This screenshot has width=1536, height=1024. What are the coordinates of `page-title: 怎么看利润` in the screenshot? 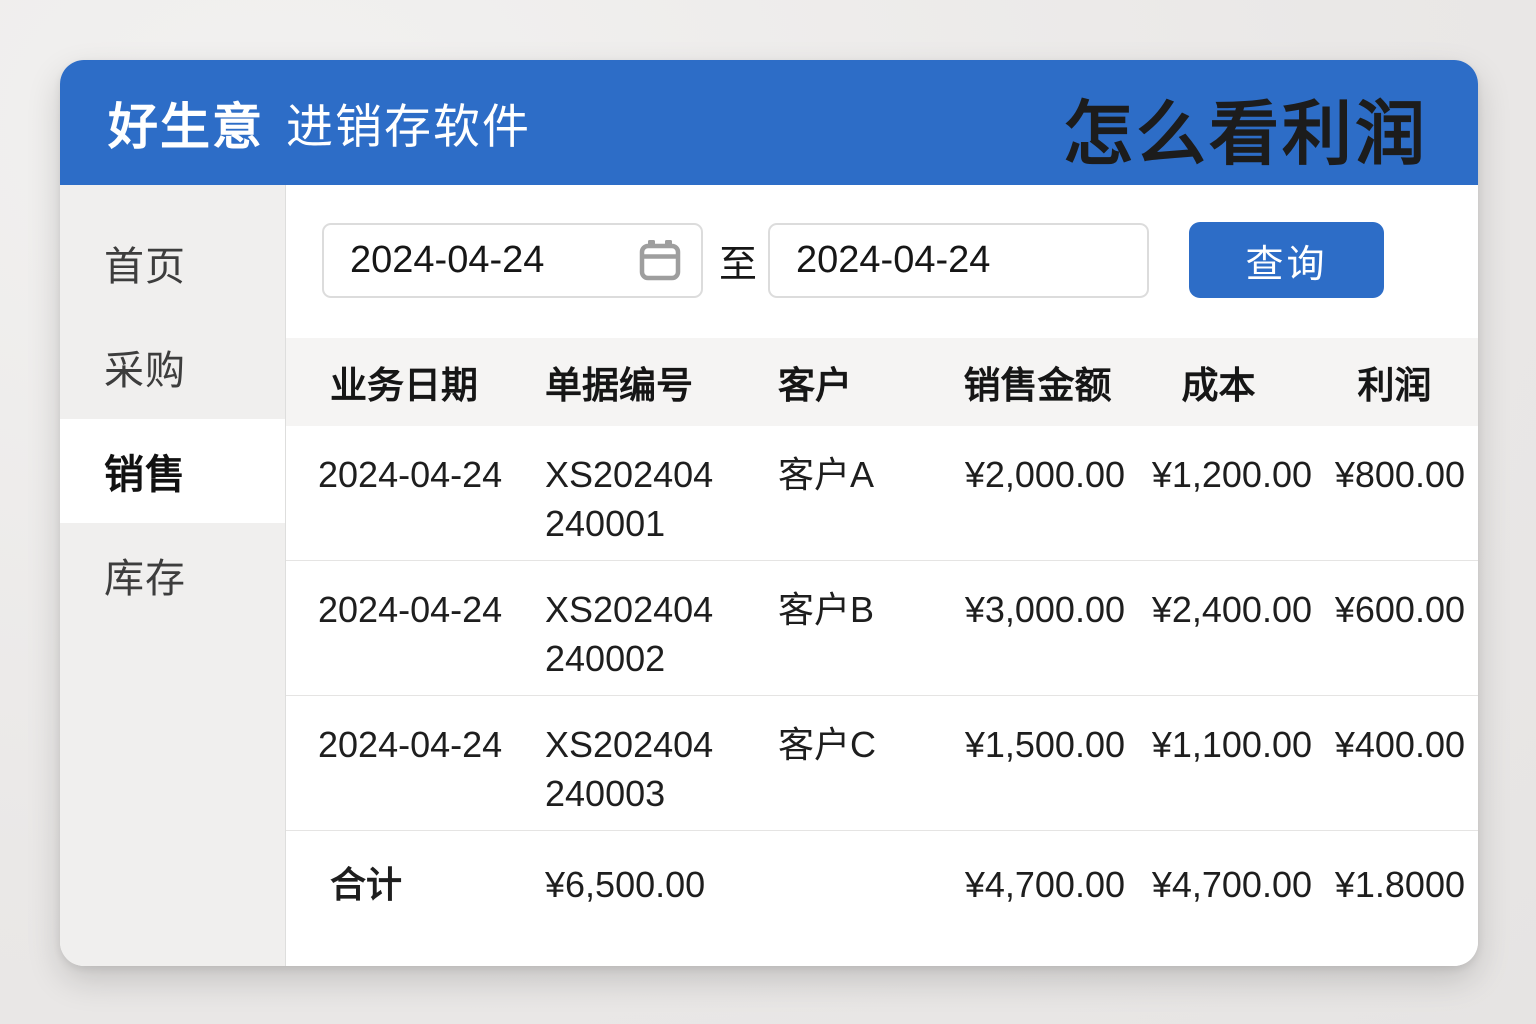 It's located at (1245, 134).